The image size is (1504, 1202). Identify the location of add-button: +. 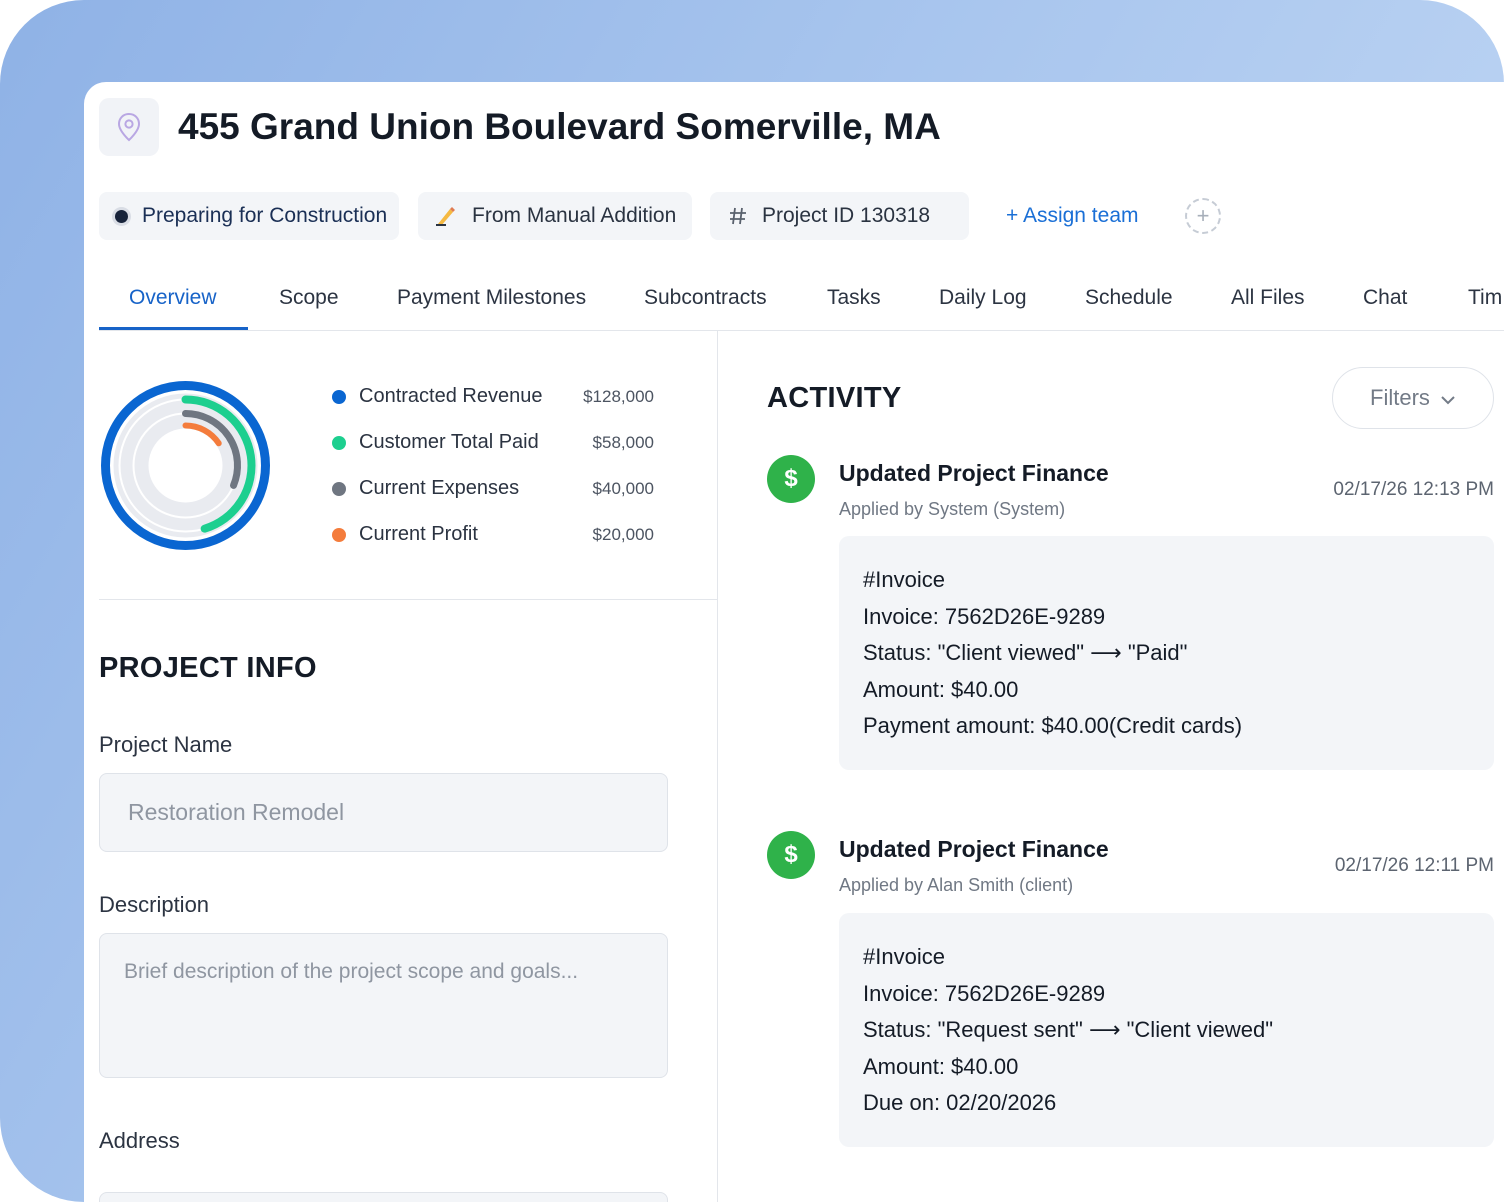
(1203, 216).